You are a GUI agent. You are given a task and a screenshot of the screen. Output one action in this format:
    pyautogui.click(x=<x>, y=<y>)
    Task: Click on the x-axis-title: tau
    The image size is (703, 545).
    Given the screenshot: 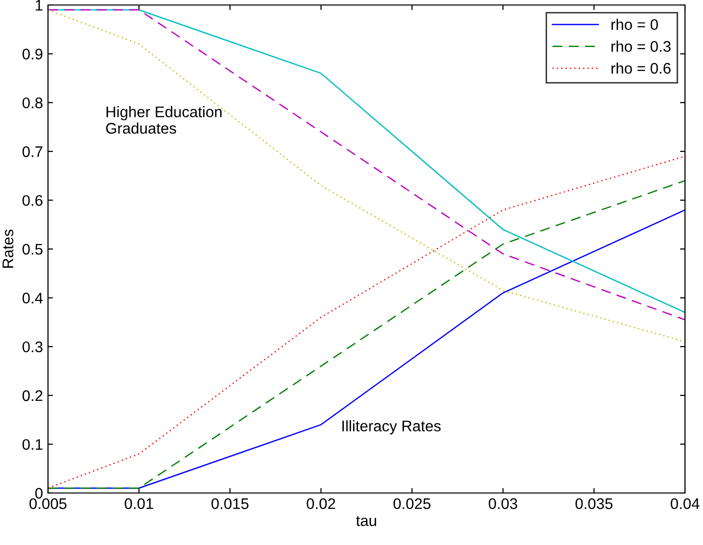 What is the action you would take?
    pyautogui.click(x=366, y=521)
    